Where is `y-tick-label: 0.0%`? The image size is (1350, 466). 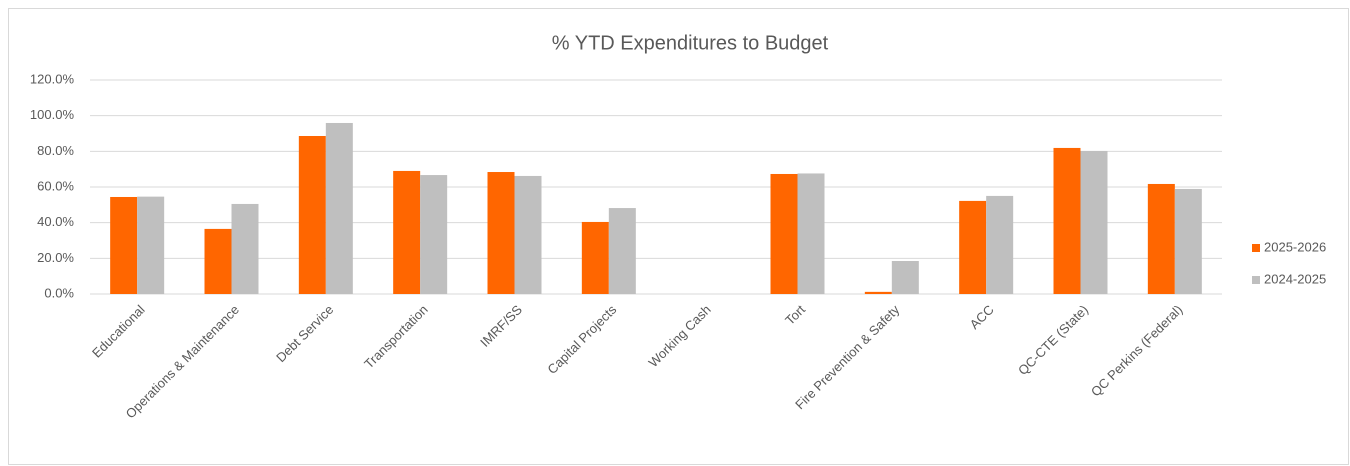 y-tick-label: 0.0% is located at coordinates (59, 292).